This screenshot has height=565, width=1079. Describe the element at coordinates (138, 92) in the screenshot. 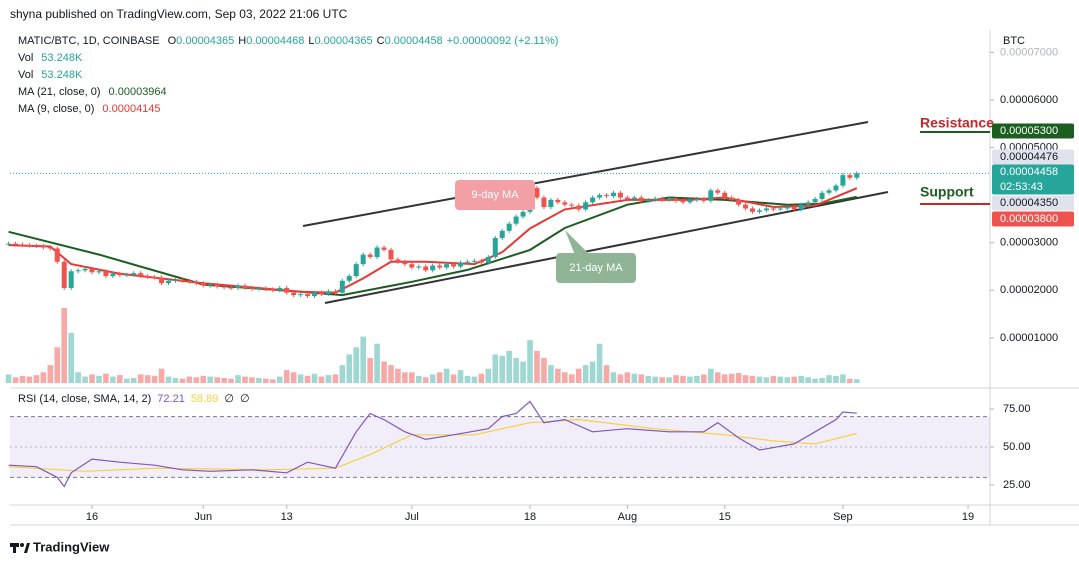

I see `legend-value: 0.00003964` at that location.